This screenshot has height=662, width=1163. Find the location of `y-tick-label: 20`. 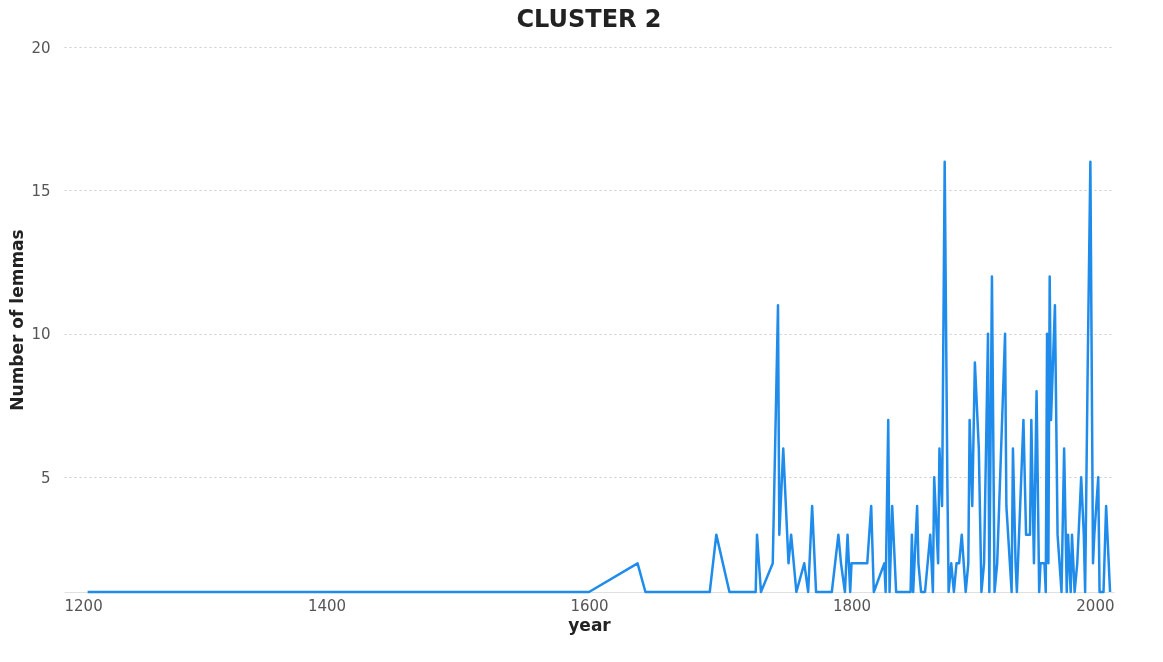

y-tick-label: 20 is located at coordinates (41, 47).